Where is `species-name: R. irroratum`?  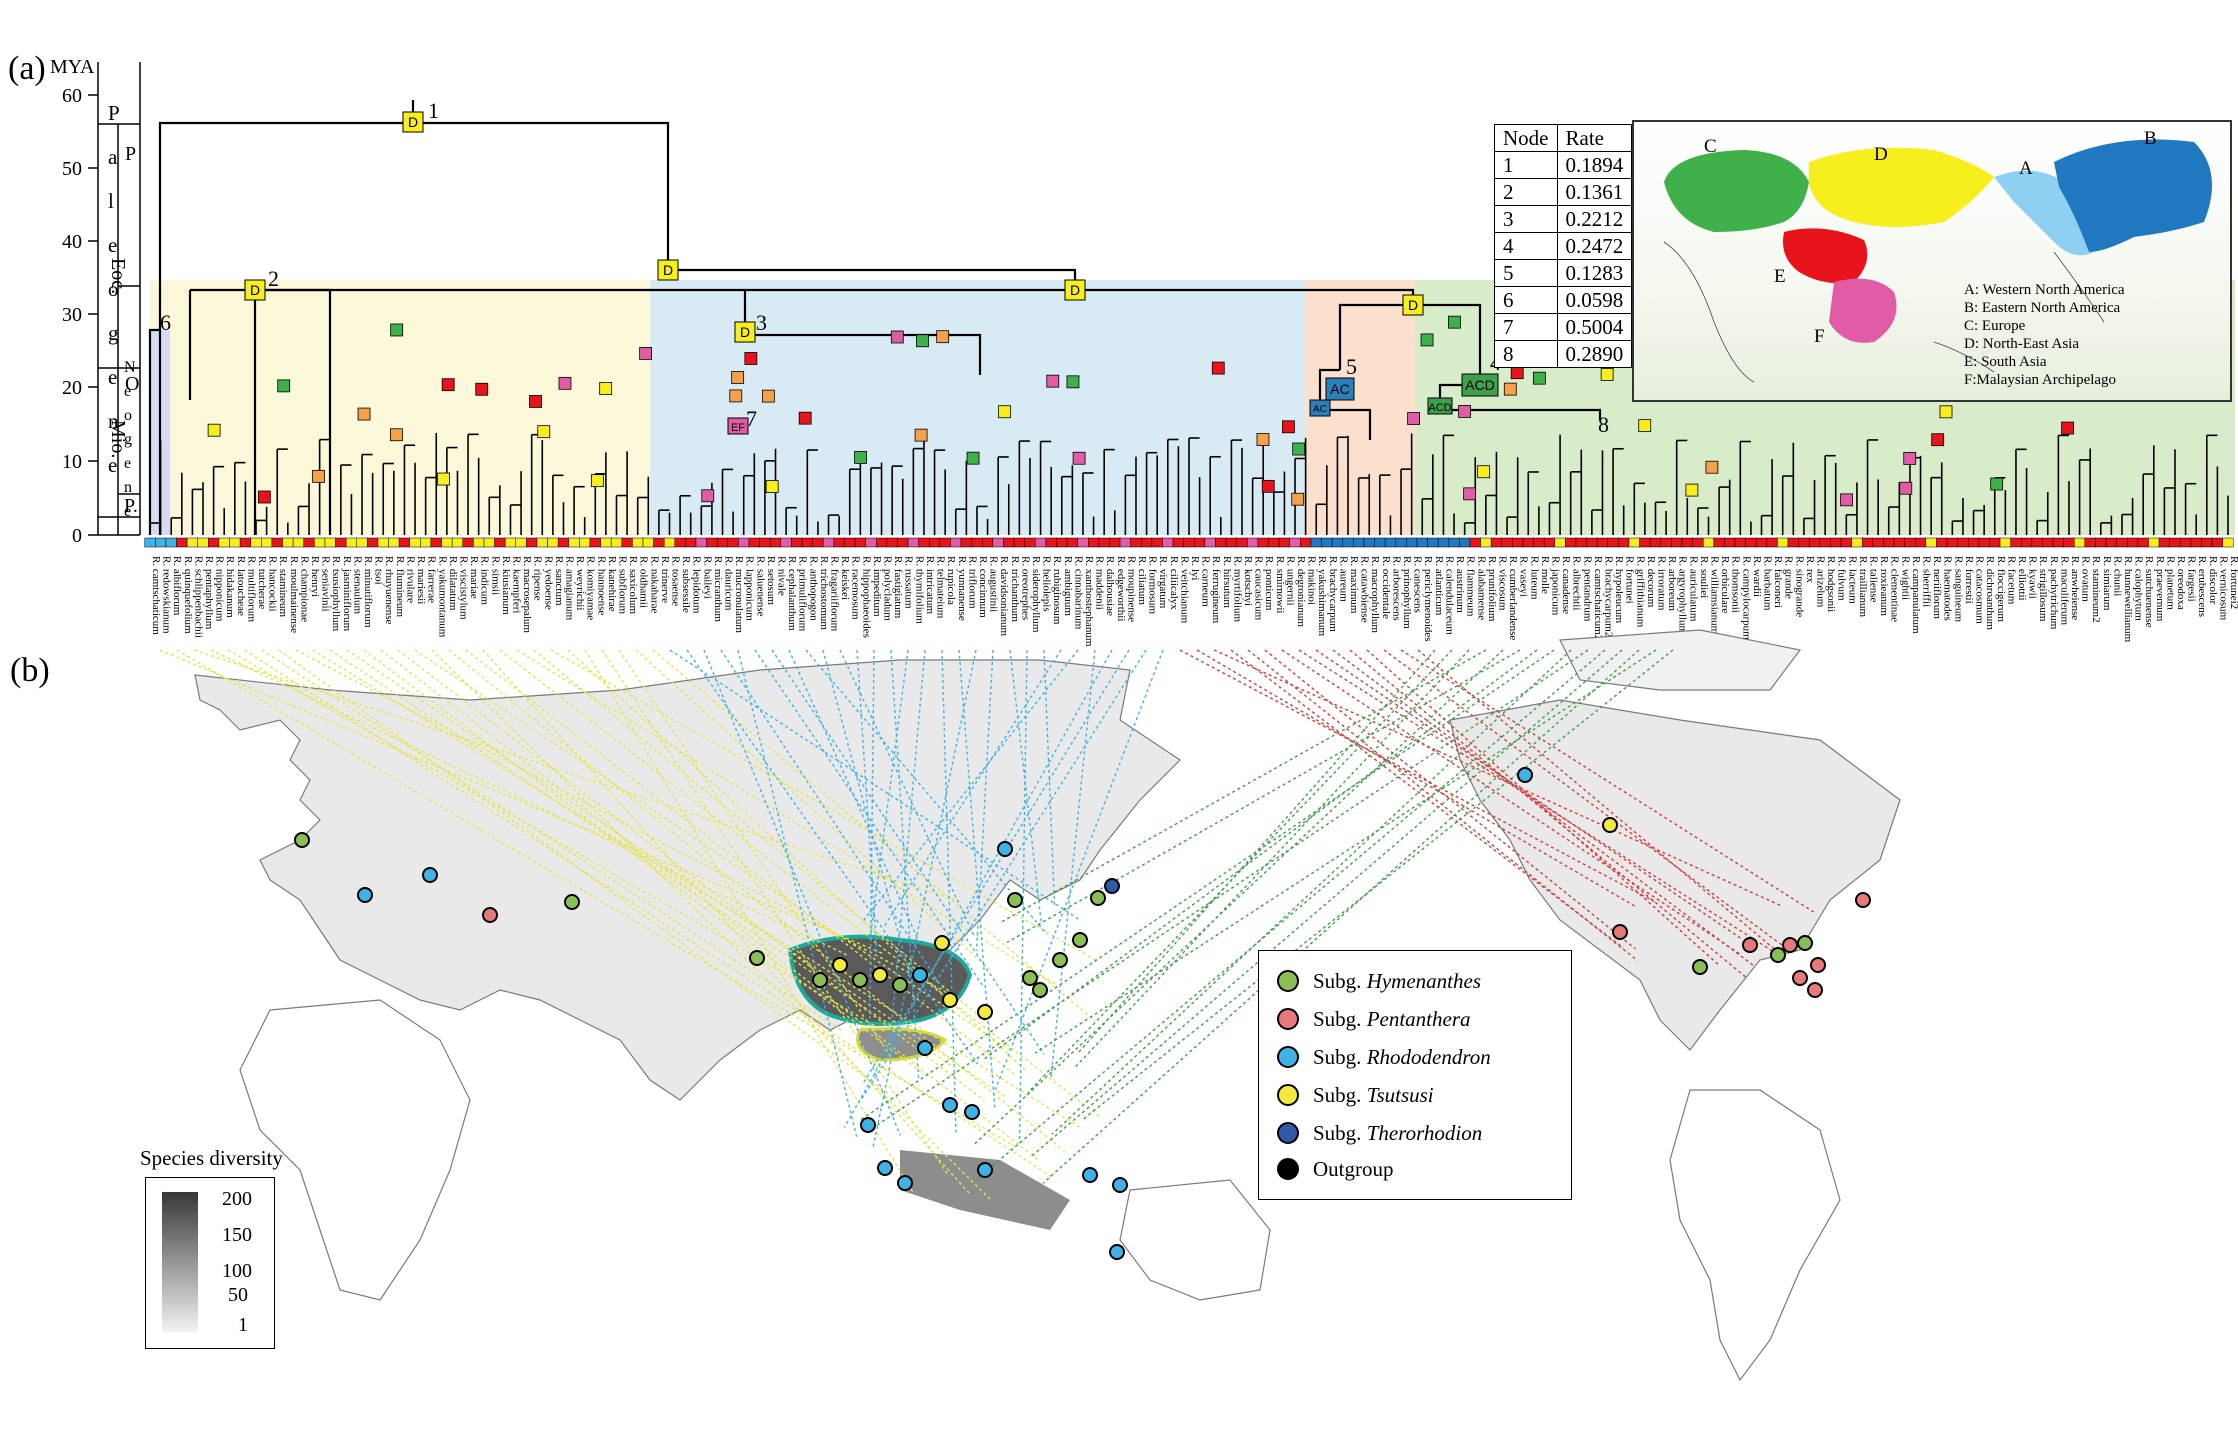
species-name: R. irroratum is located at coordinates (1661, 583).